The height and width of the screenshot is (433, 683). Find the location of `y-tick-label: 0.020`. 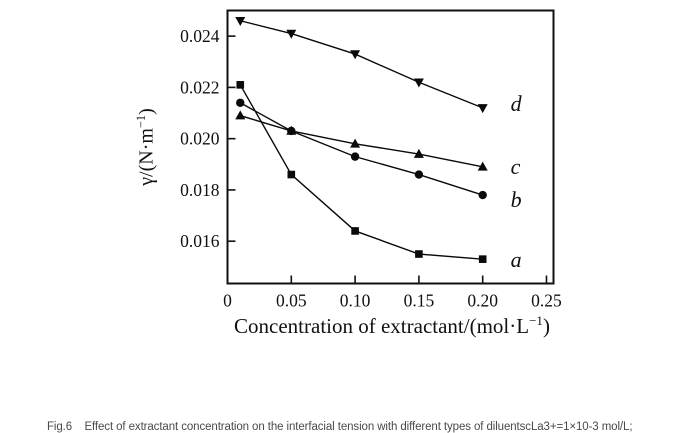

y-tick-label: 0.020 is located at coordinates (200, 139).